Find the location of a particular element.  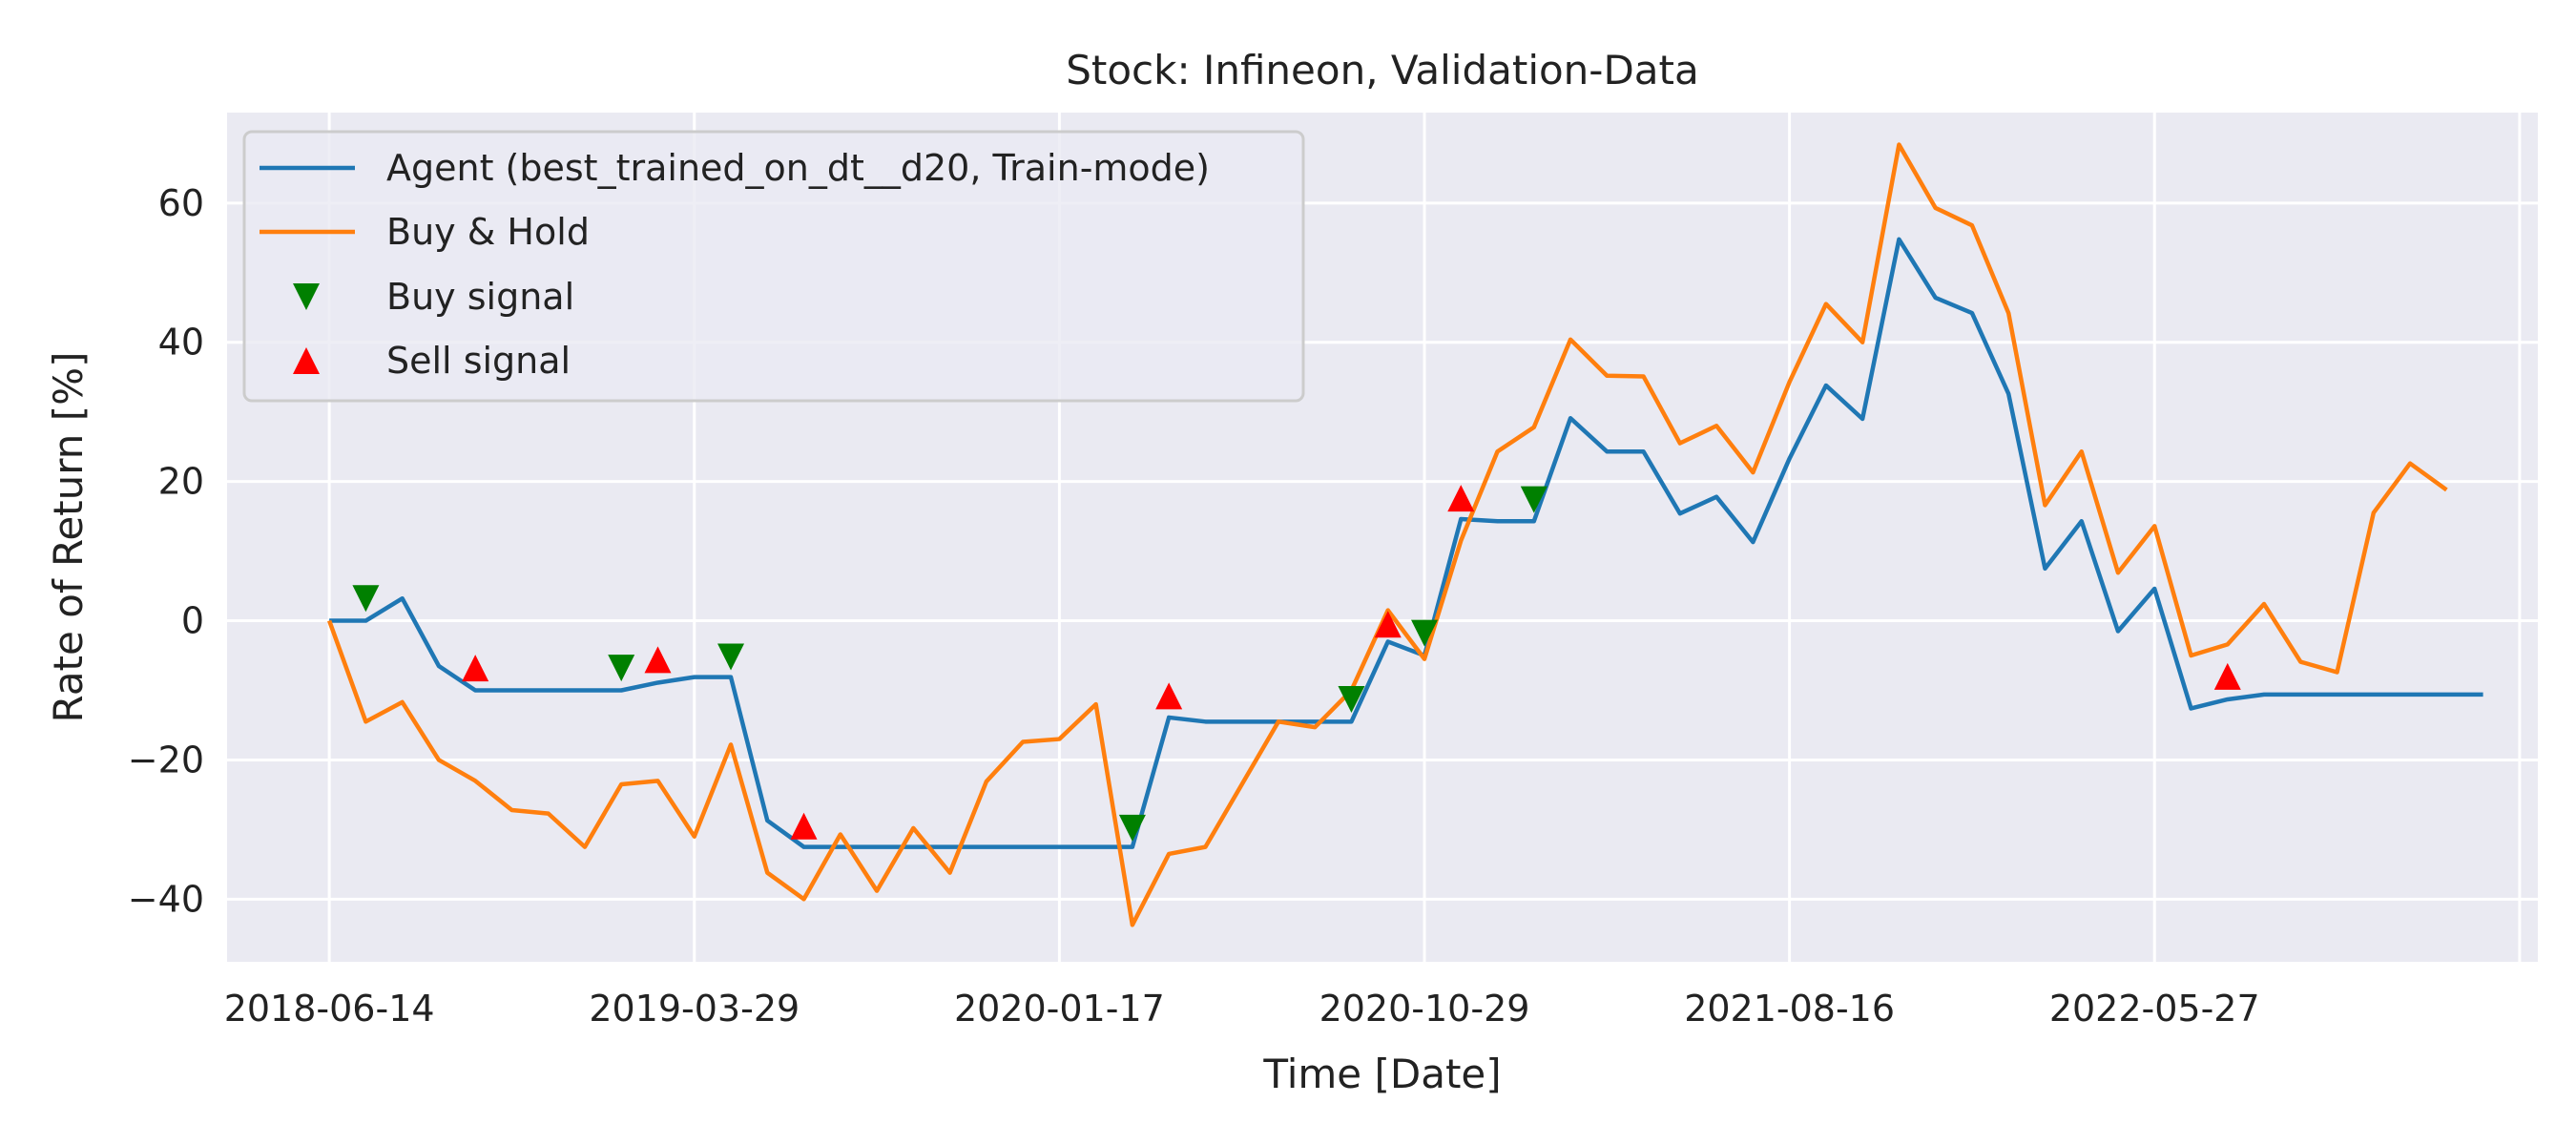

legend-box is located at coordinates (773, 267).